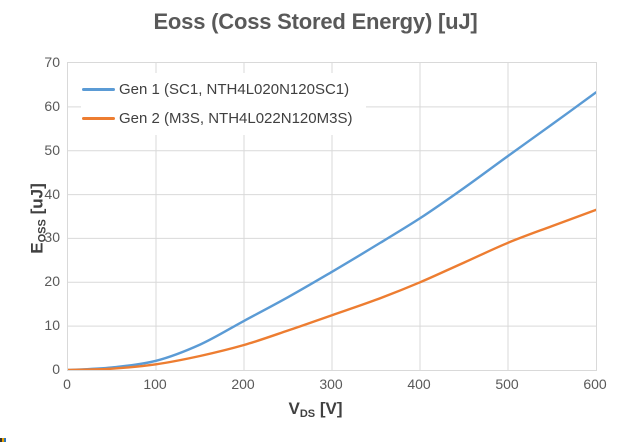 The image size is (631, 444). I want to click on y-tick-label-40: 40, so click(52, 193).